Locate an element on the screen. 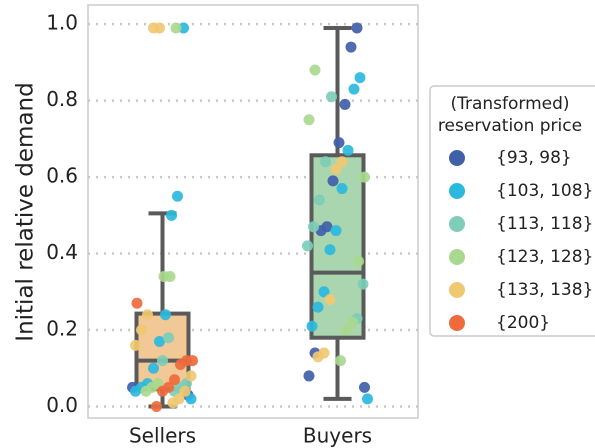  y-tick-label: 0.4 is located at coordinates (62, 252).